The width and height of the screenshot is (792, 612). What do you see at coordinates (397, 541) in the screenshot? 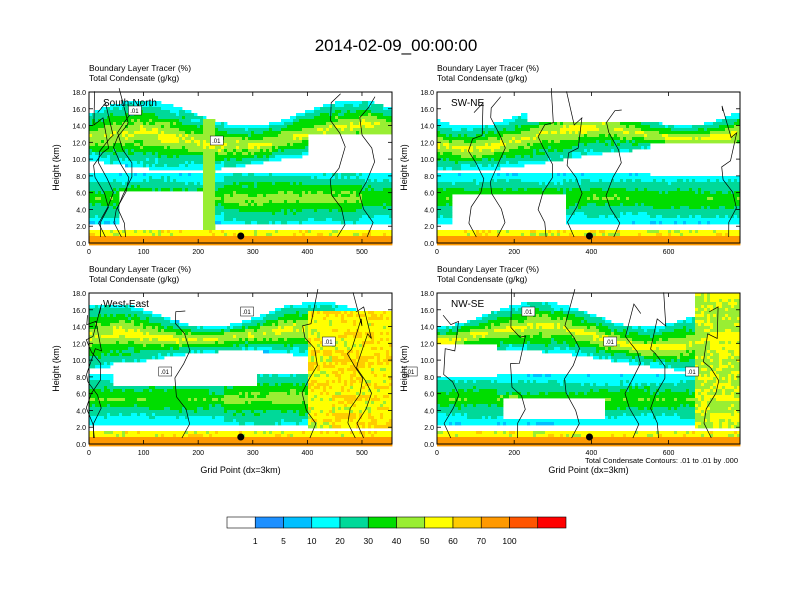
I see `colorbar-label: 40` at bounding box center [397, 541].